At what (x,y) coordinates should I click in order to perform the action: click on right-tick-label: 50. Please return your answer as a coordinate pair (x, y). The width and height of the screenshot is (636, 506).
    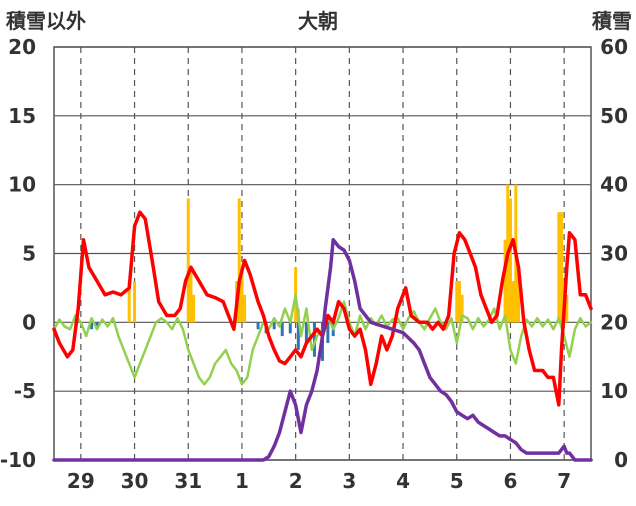
    Looking at the image, I should click on (614, 116).